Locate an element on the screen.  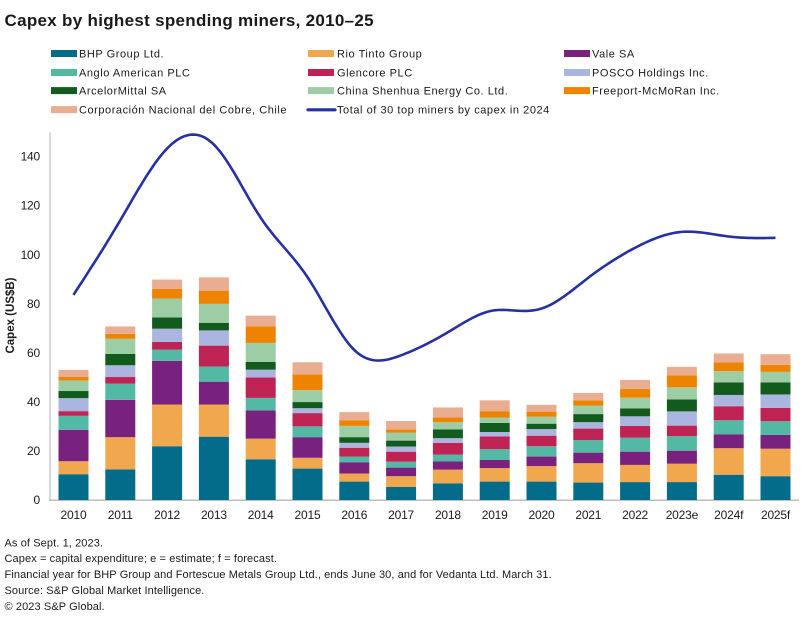
svg-text: POSCO Holdings Inc. is located at coordinates (650, 73).